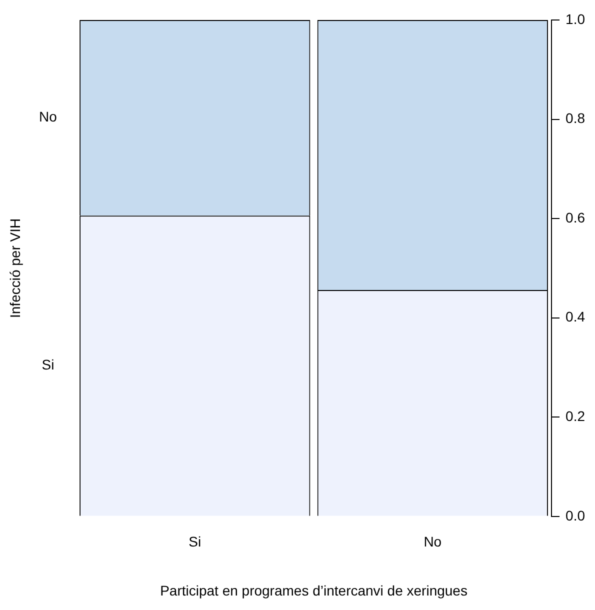 Image resolution: width=595 pixels, height=610 pixels. Describe the element at coordinates (576, 118) in the screenshot. I see `y-tick-label: 0.8` at that location.